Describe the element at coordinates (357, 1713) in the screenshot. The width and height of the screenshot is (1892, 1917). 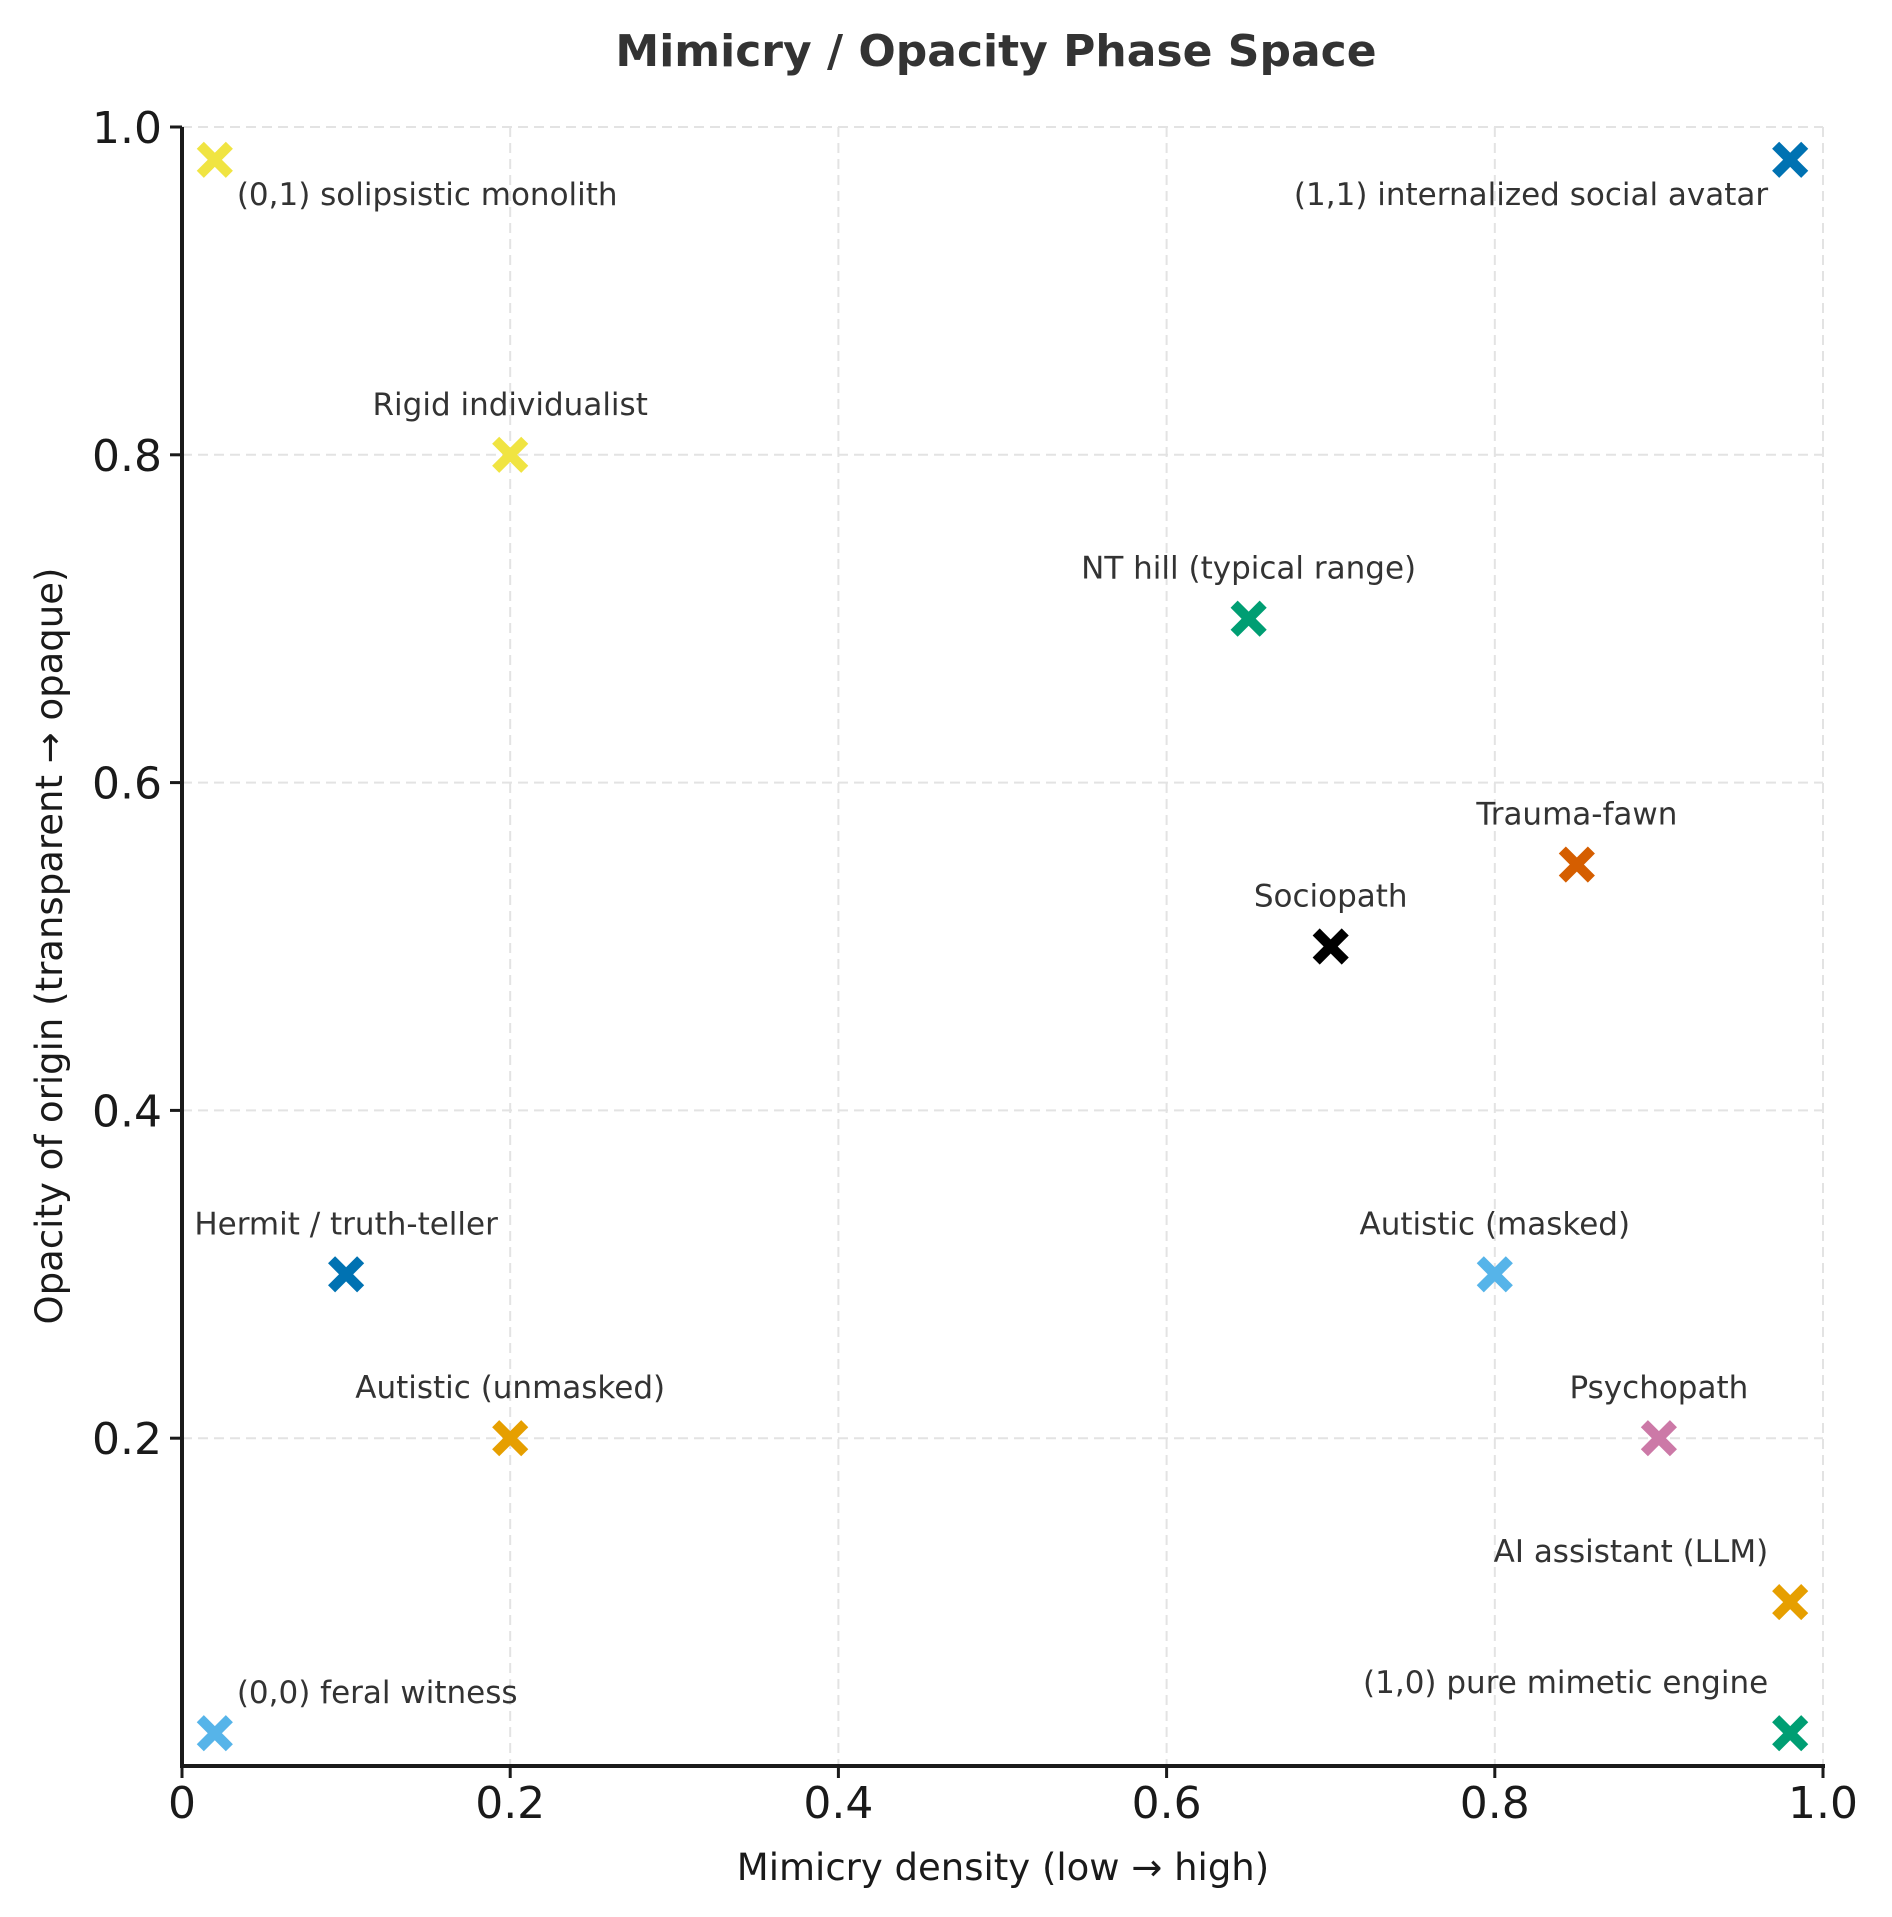
I see `data-point: (0,0) feral witness` at that location.